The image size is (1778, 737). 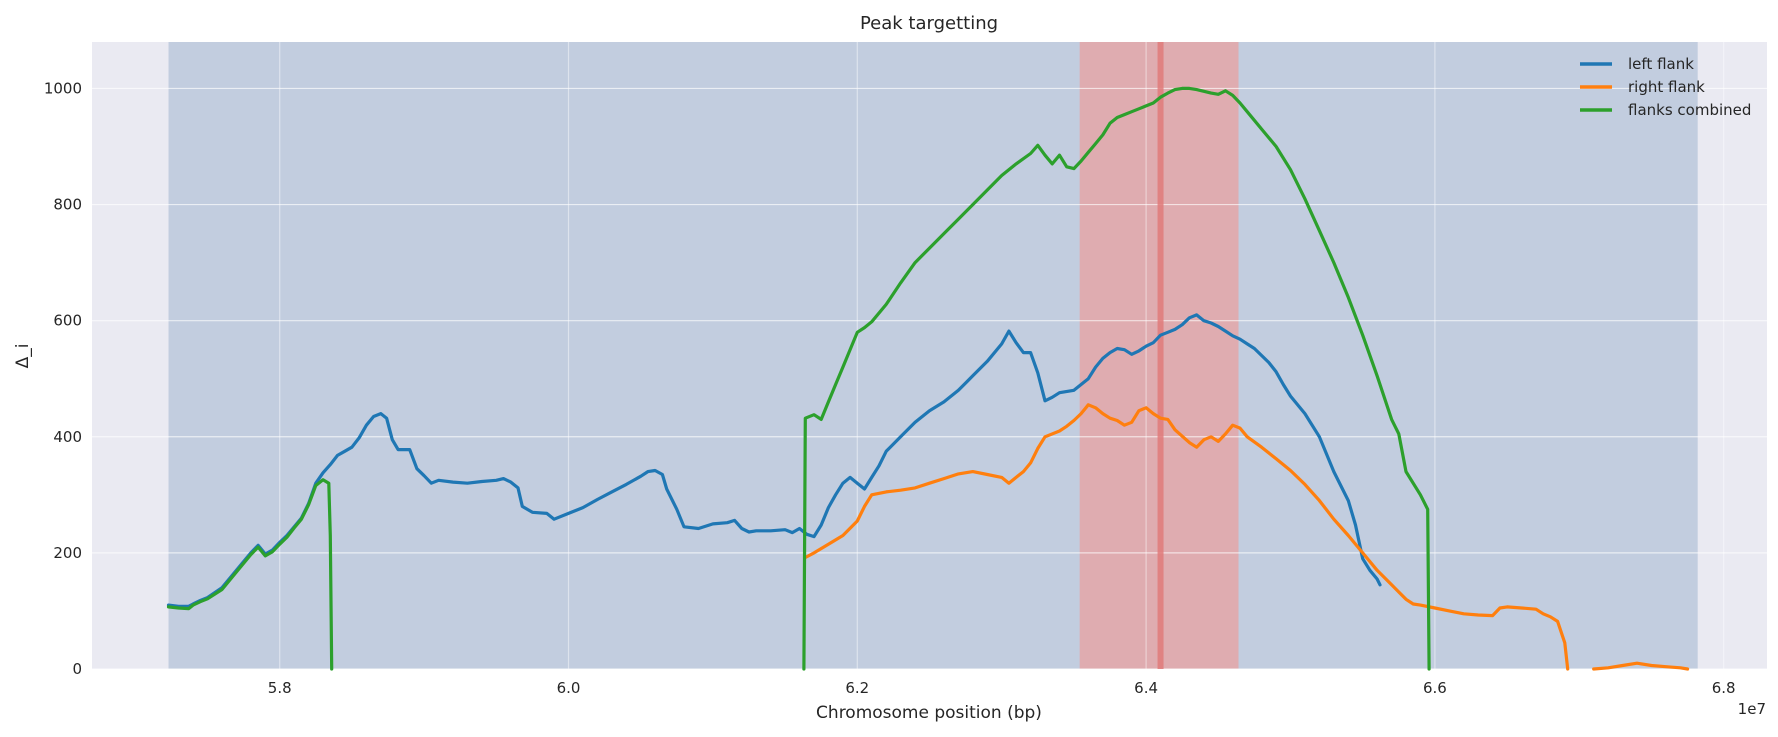 I want to click on y-axis-label: Δ_i, so click(x=23, y=356).